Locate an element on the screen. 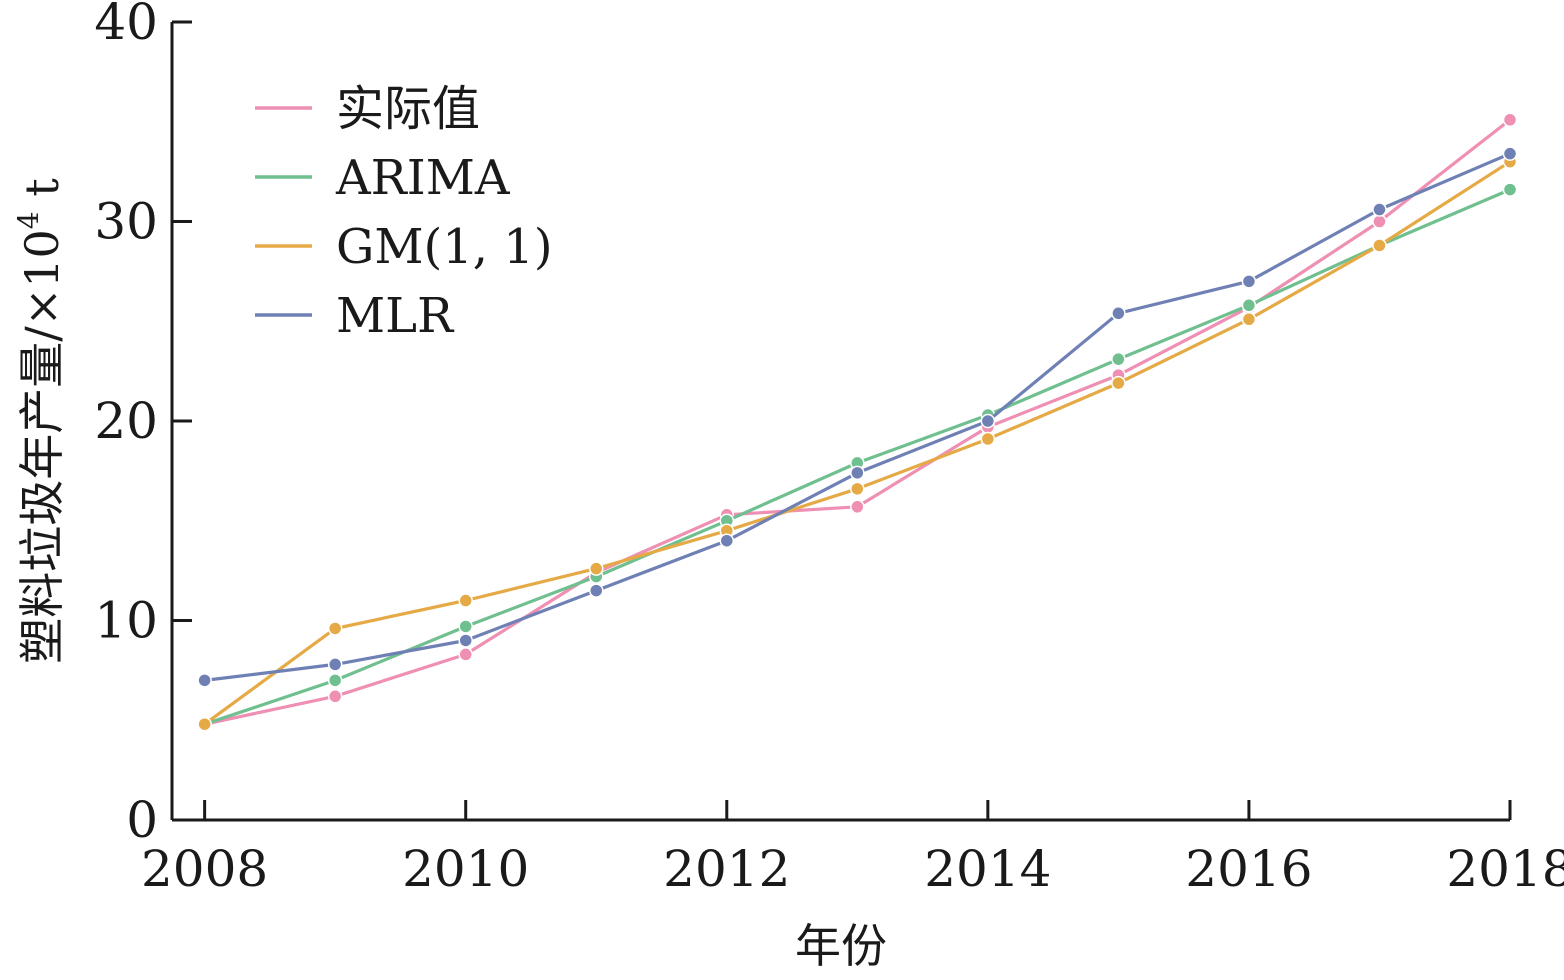 The height and width of the screenshot is (980, 1564). y-tick-label: 10 is located at coordinates (126, 621).